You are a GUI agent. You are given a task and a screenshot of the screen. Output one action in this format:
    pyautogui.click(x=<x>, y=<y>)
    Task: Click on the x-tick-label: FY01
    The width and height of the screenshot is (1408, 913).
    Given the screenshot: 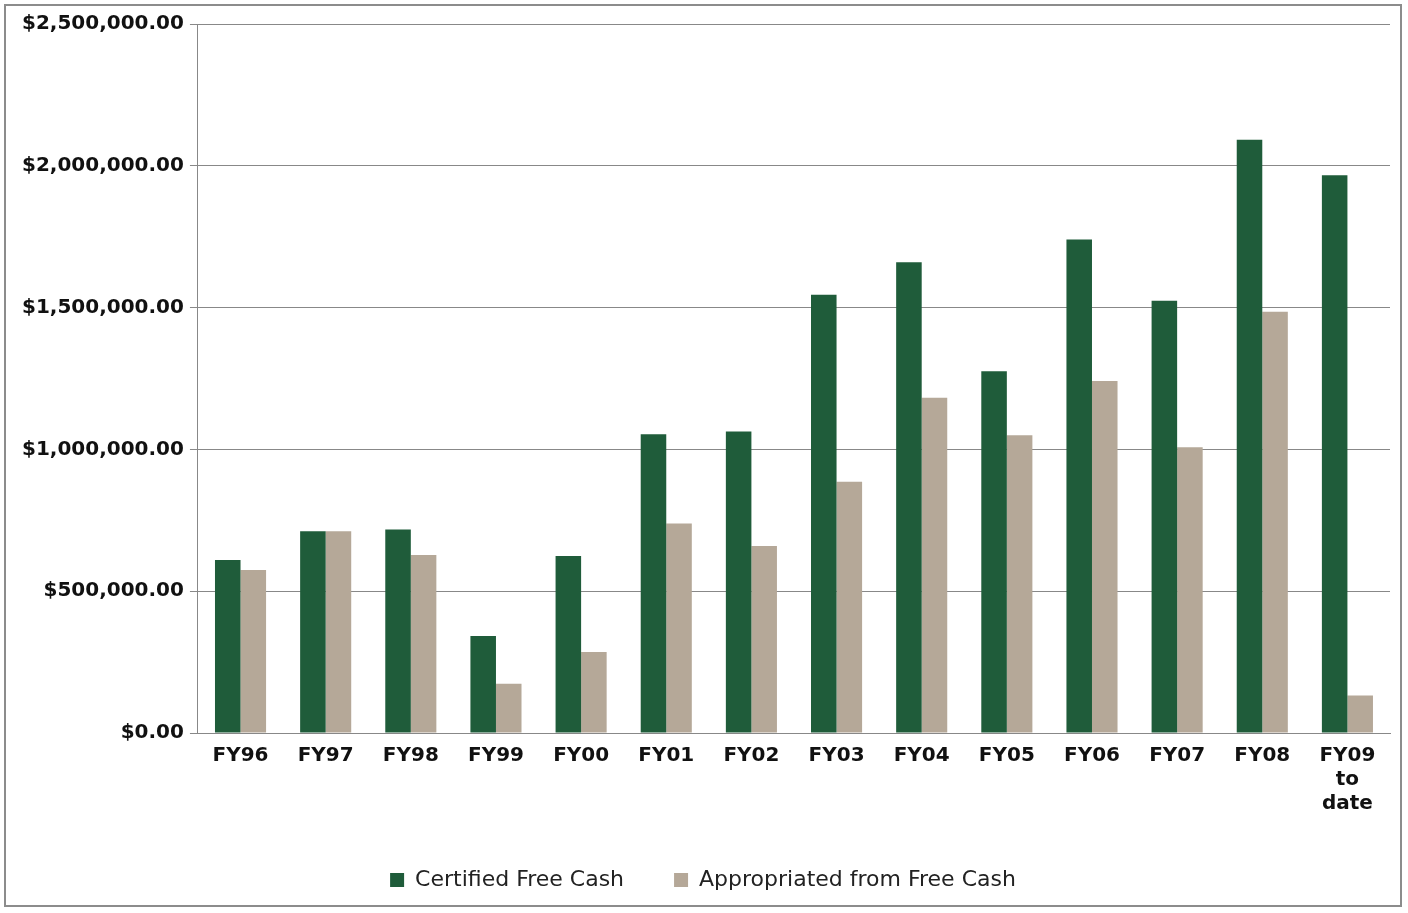 What is the action you would take?
    pyautogui.click(x=666, y=754)
    